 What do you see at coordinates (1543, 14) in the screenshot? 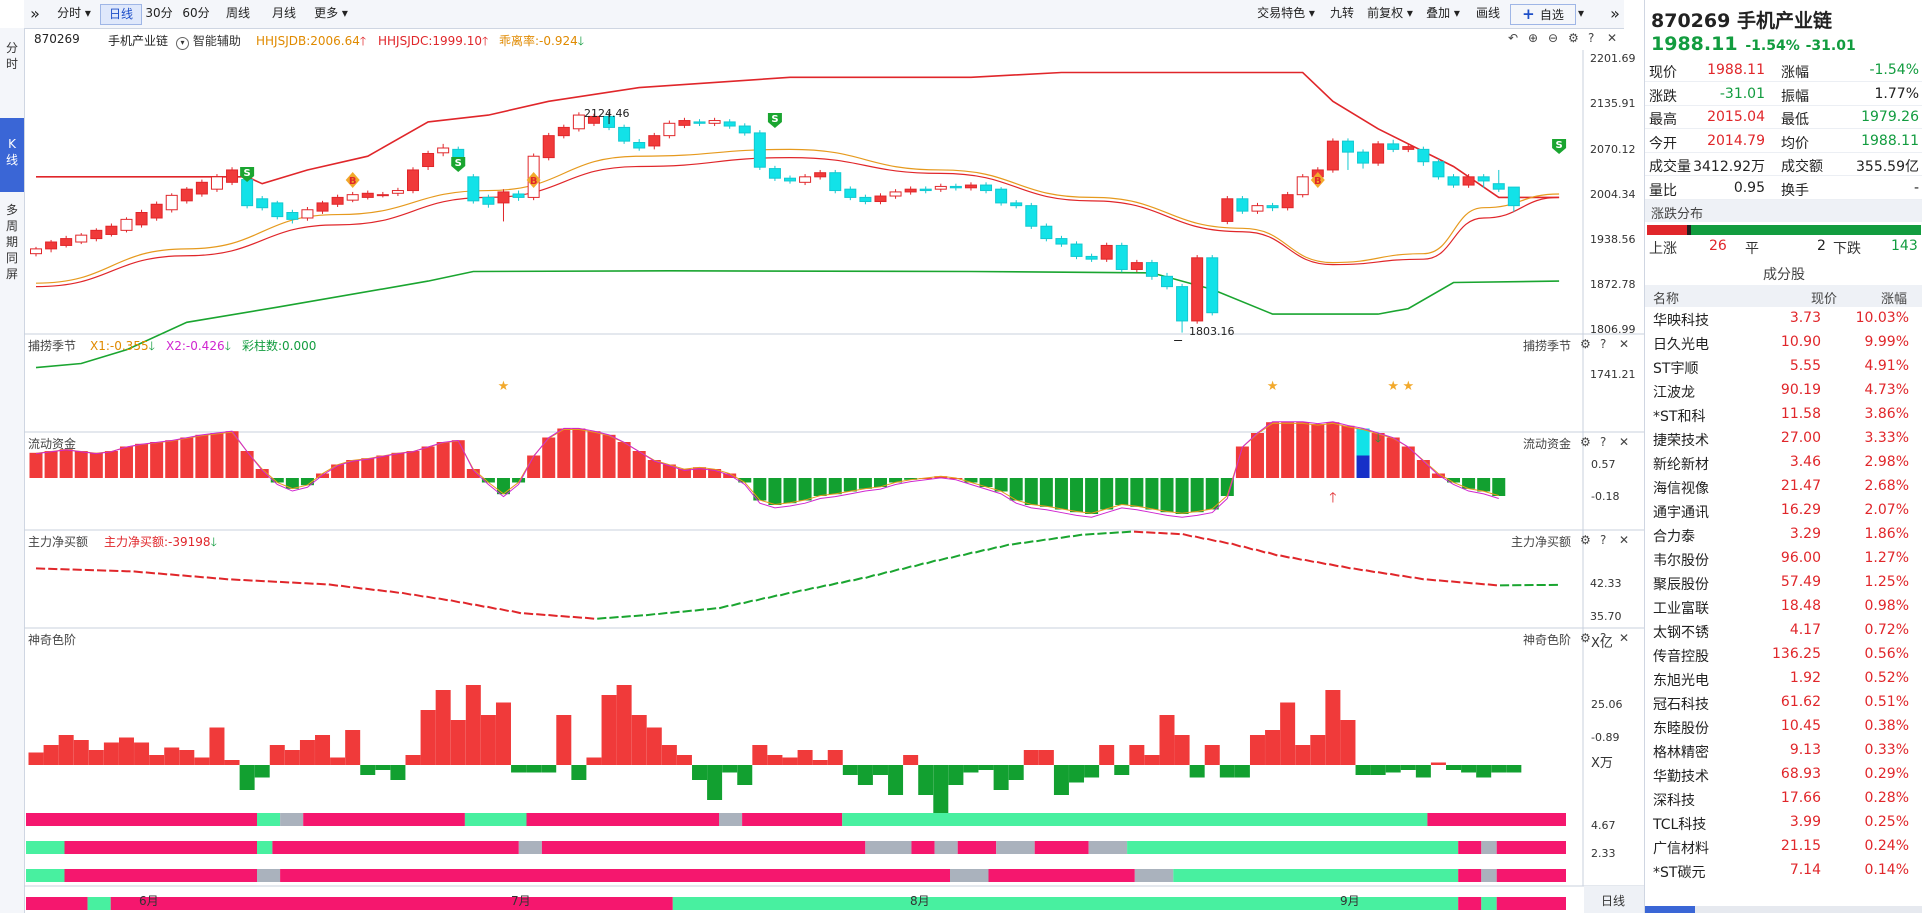
I see `toolbar-button: + 自选` at bounding box center [1543, 14].